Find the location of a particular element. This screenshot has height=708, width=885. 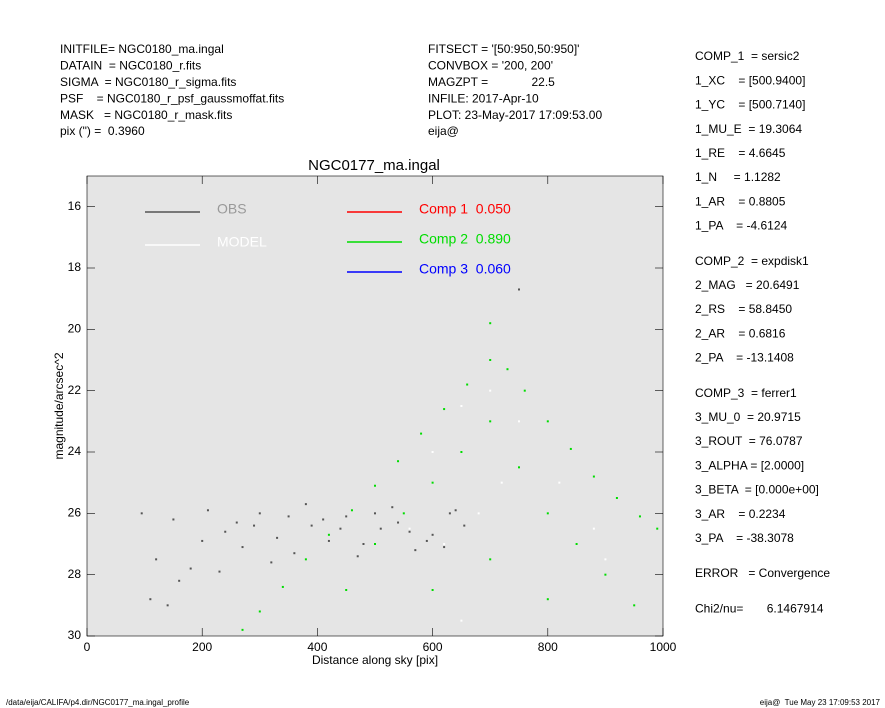

y-axis-label: magnitude/arcsec^2 is located at coordinates (59, 405).